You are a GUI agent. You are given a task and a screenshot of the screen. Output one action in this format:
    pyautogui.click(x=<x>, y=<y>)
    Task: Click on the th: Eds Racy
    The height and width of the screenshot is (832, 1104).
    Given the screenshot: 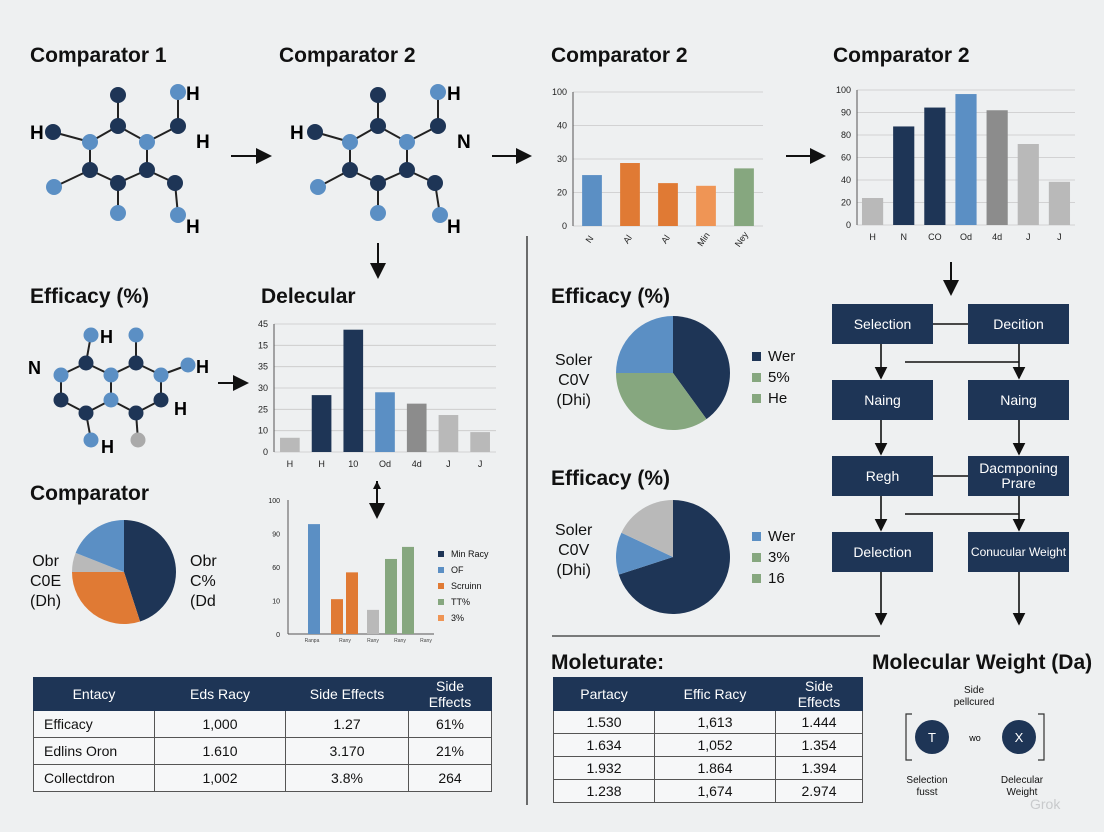 What is the action you would take?
    pyautogui.click(x=220, y=694)
    